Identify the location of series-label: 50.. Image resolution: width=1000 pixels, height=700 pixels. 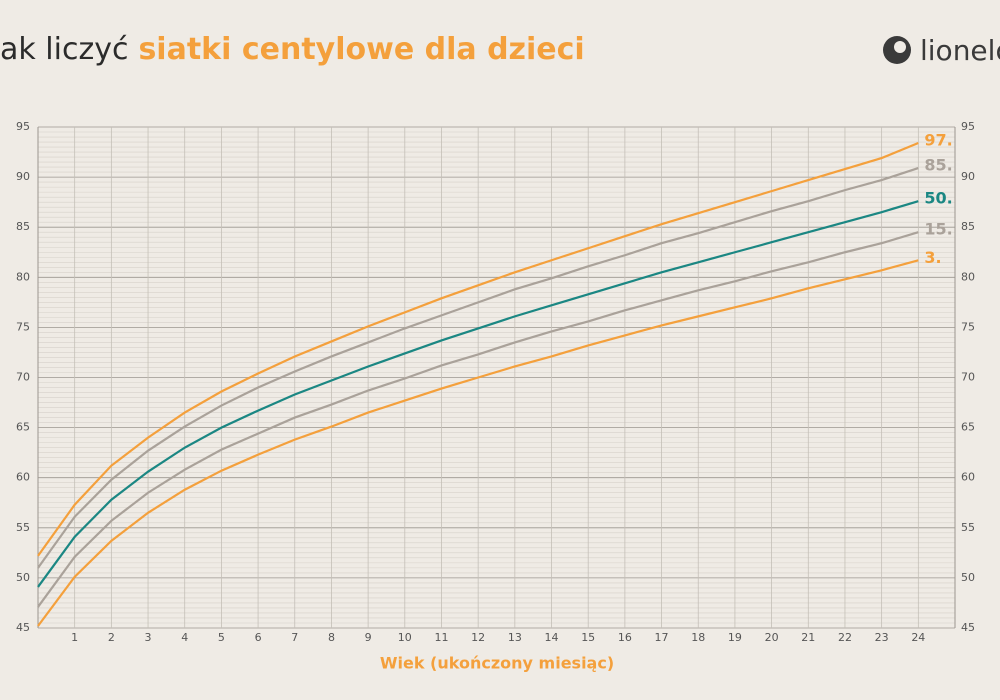
(938, 198).